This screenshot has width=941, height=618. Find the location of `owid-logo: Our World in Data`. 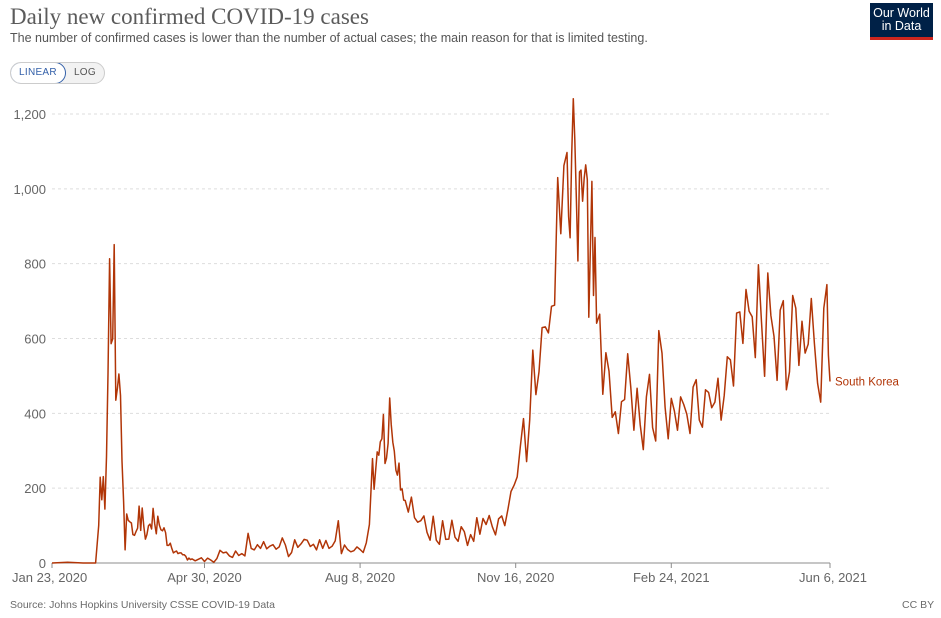

owid-logo: Our World in Data is located at coordinates (901, 21).